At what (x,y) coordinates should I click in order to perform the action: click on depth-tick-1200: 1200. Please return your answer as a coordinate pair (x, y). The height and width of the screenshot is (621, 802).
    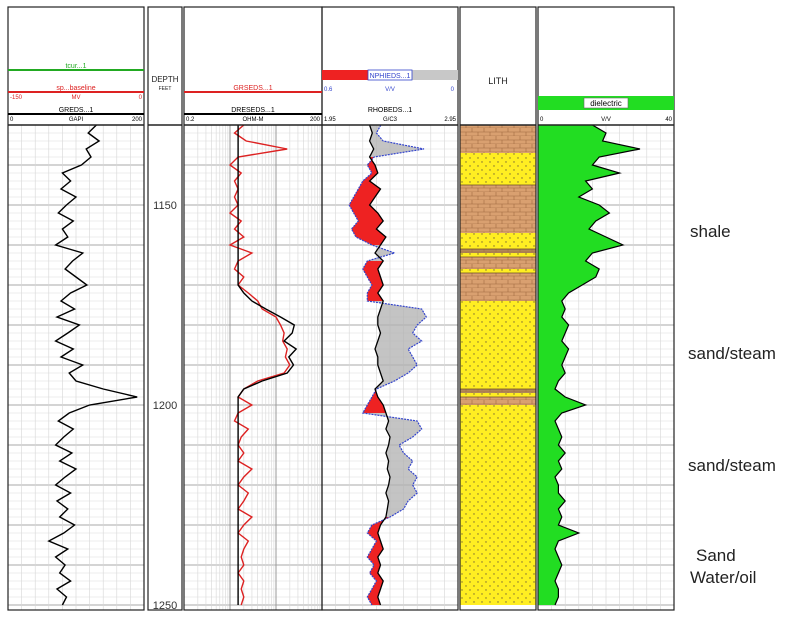
    Looking at the image, I should click on (165, 406).